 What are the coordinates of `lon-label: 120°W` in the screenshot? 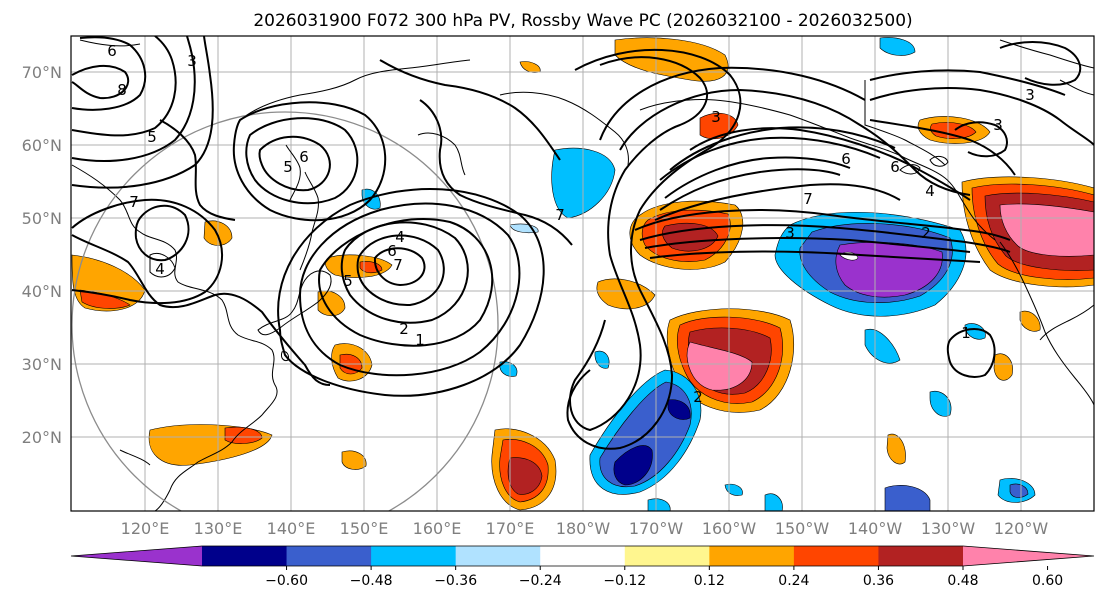 It's located at (1021, 528).